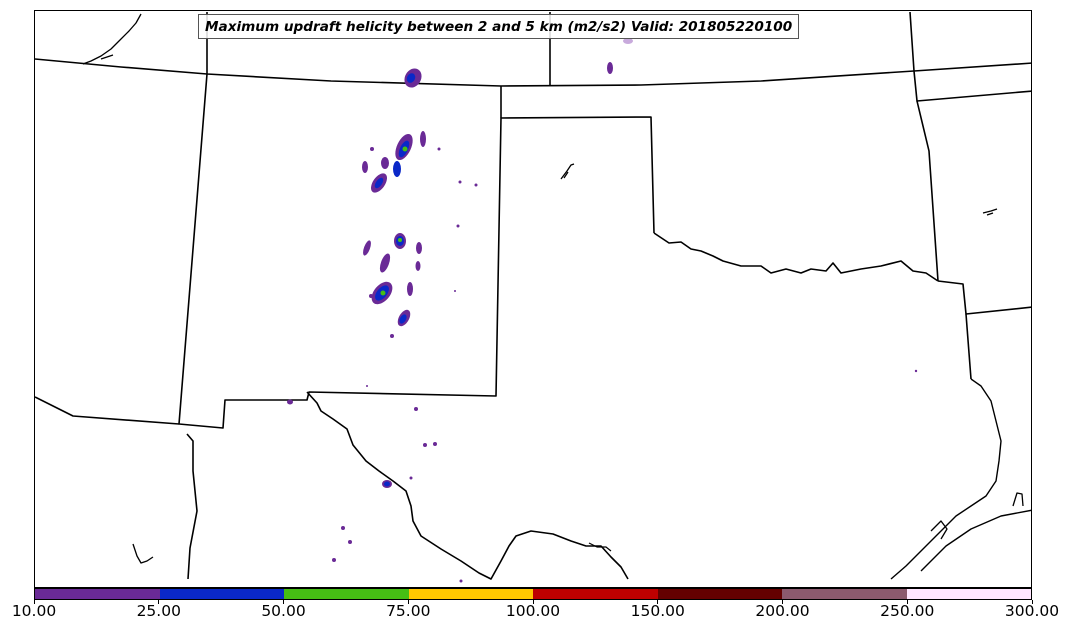 The width and height of the screenshot is (1070, 633). What do you see at coordinates (946, 479) in the screenshot?
I see `texas-coastline` at bounding box center [946, 479].